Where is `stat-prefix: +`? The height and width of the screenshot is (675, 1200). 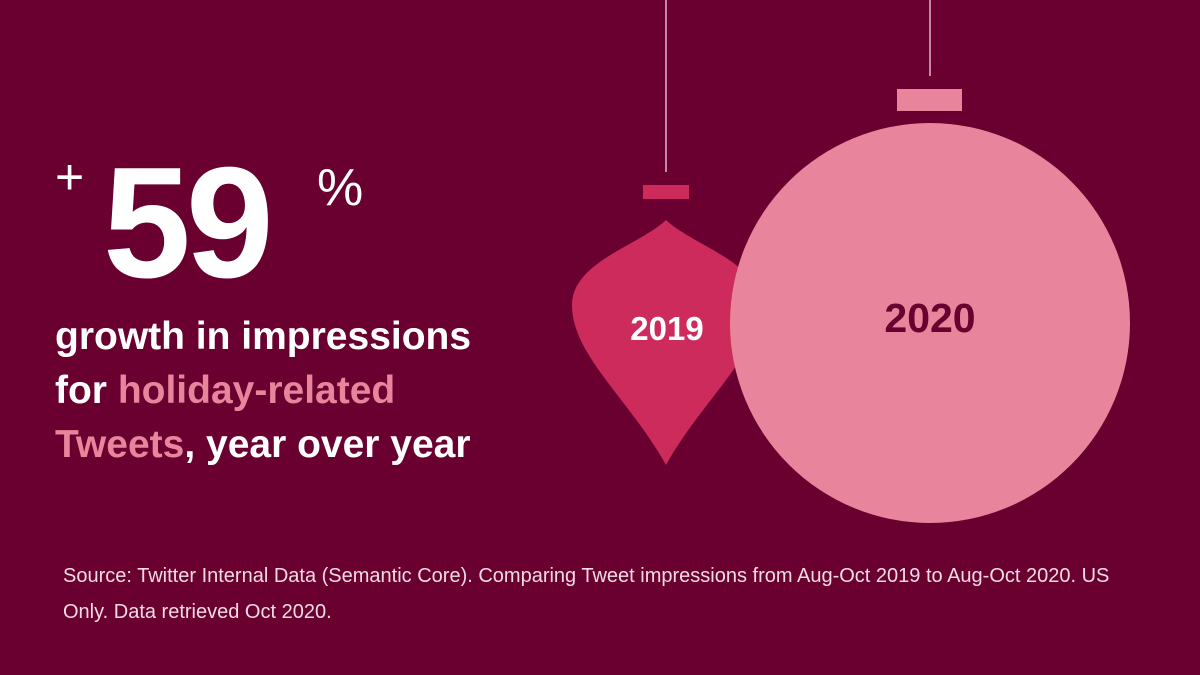 stat-prefix: + is located at coordinates (70, 177).